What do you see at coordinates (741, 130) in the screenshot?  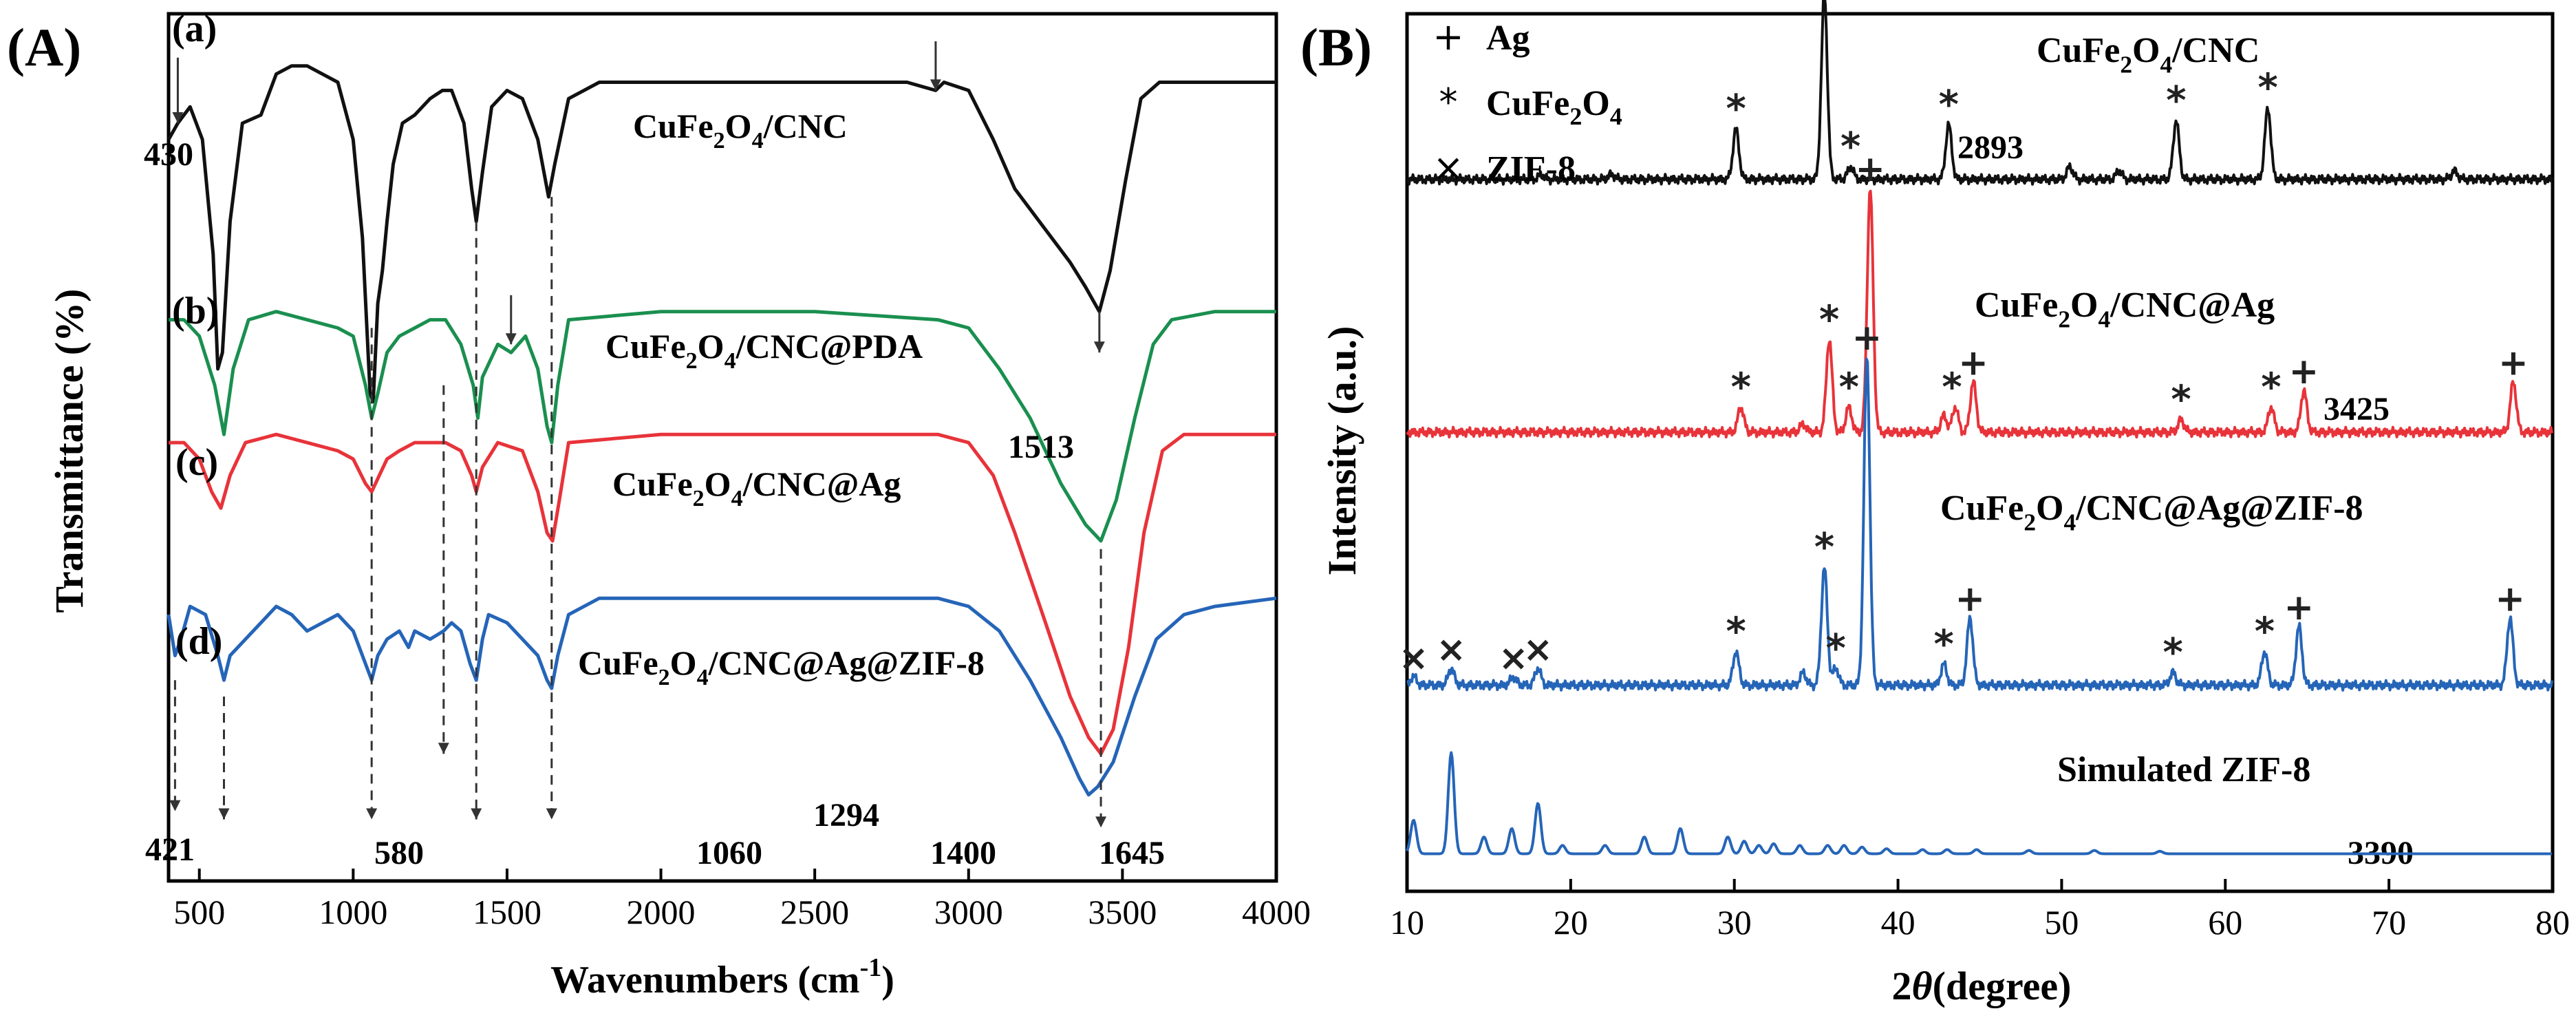 I see `ftir-label-a: CuFe2O4/CNC` at bounding box center [741, 130].